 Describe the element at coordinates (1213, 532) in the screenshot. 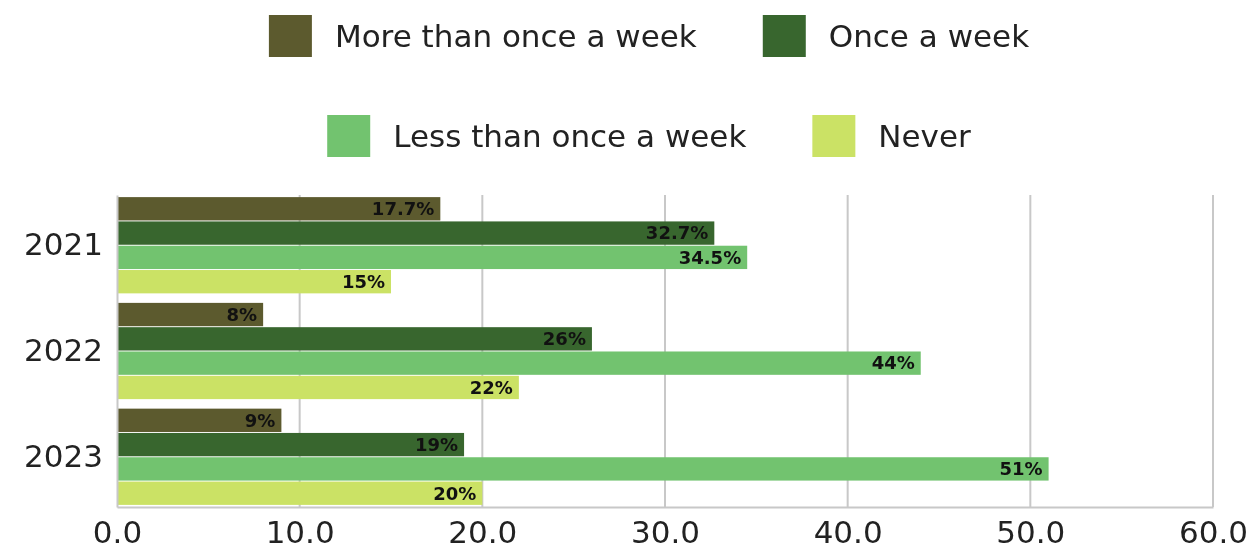

I see `x-tick-label: 60.0` at that location.